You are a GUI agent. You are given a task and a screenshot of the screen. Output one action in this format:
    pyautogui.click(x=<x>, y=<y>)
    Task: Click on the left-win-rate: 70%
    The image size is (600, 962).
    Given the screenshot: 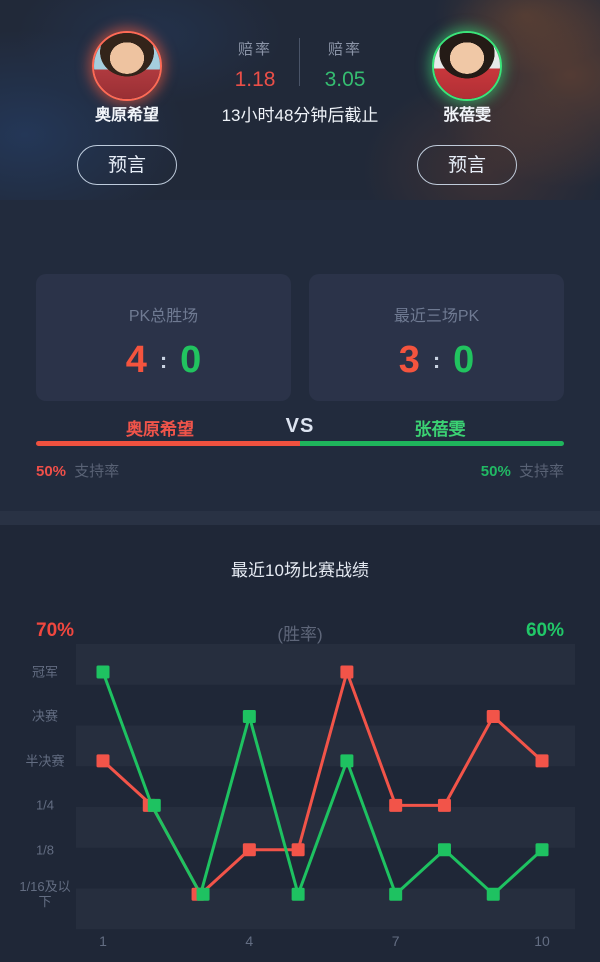 What is the action you would take?
    pyautogui.click(x=55, y=630)
    